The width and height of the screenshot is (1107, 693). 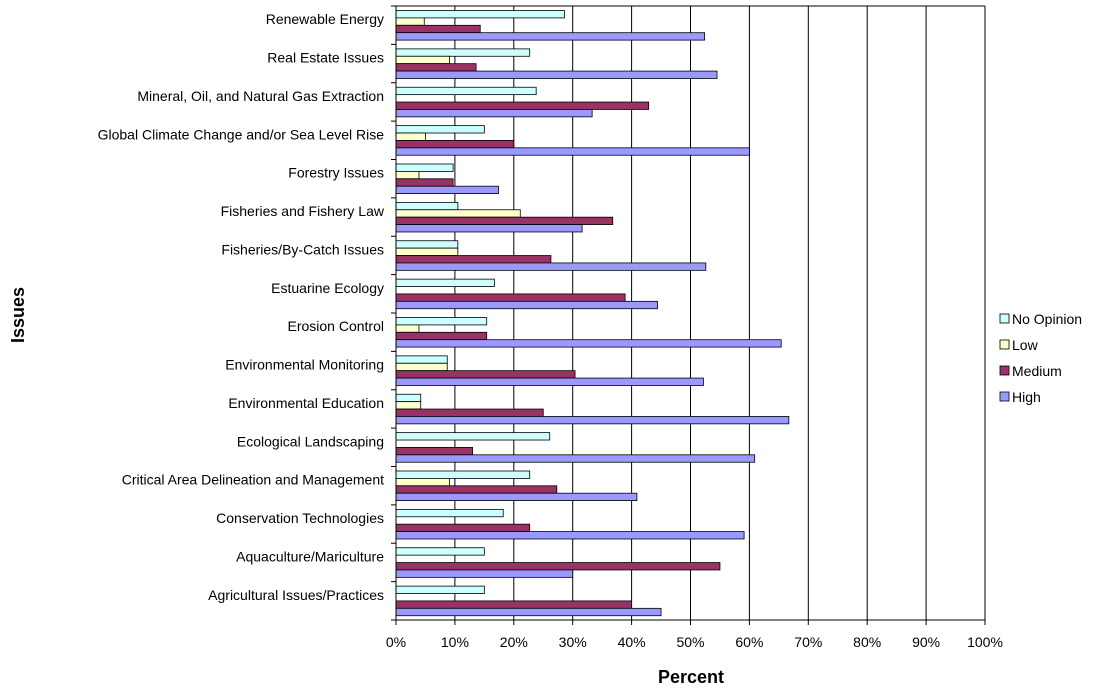 I want to click on x-tick-label: 50%, so click(x=690, y=642).